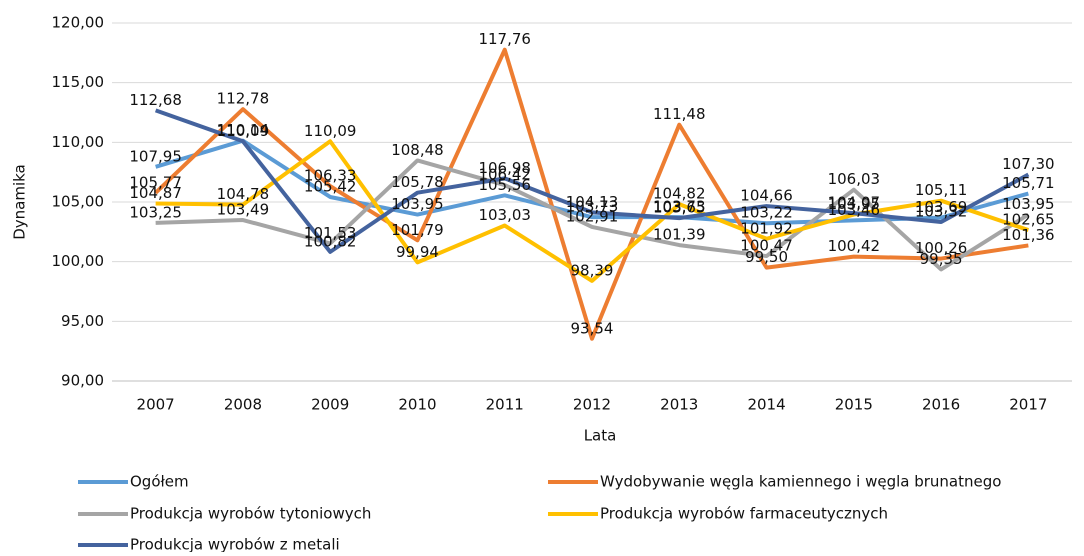 This screenshot has height=556, width=1084. I want to click on data-label: 105,78, so click(417, 182).